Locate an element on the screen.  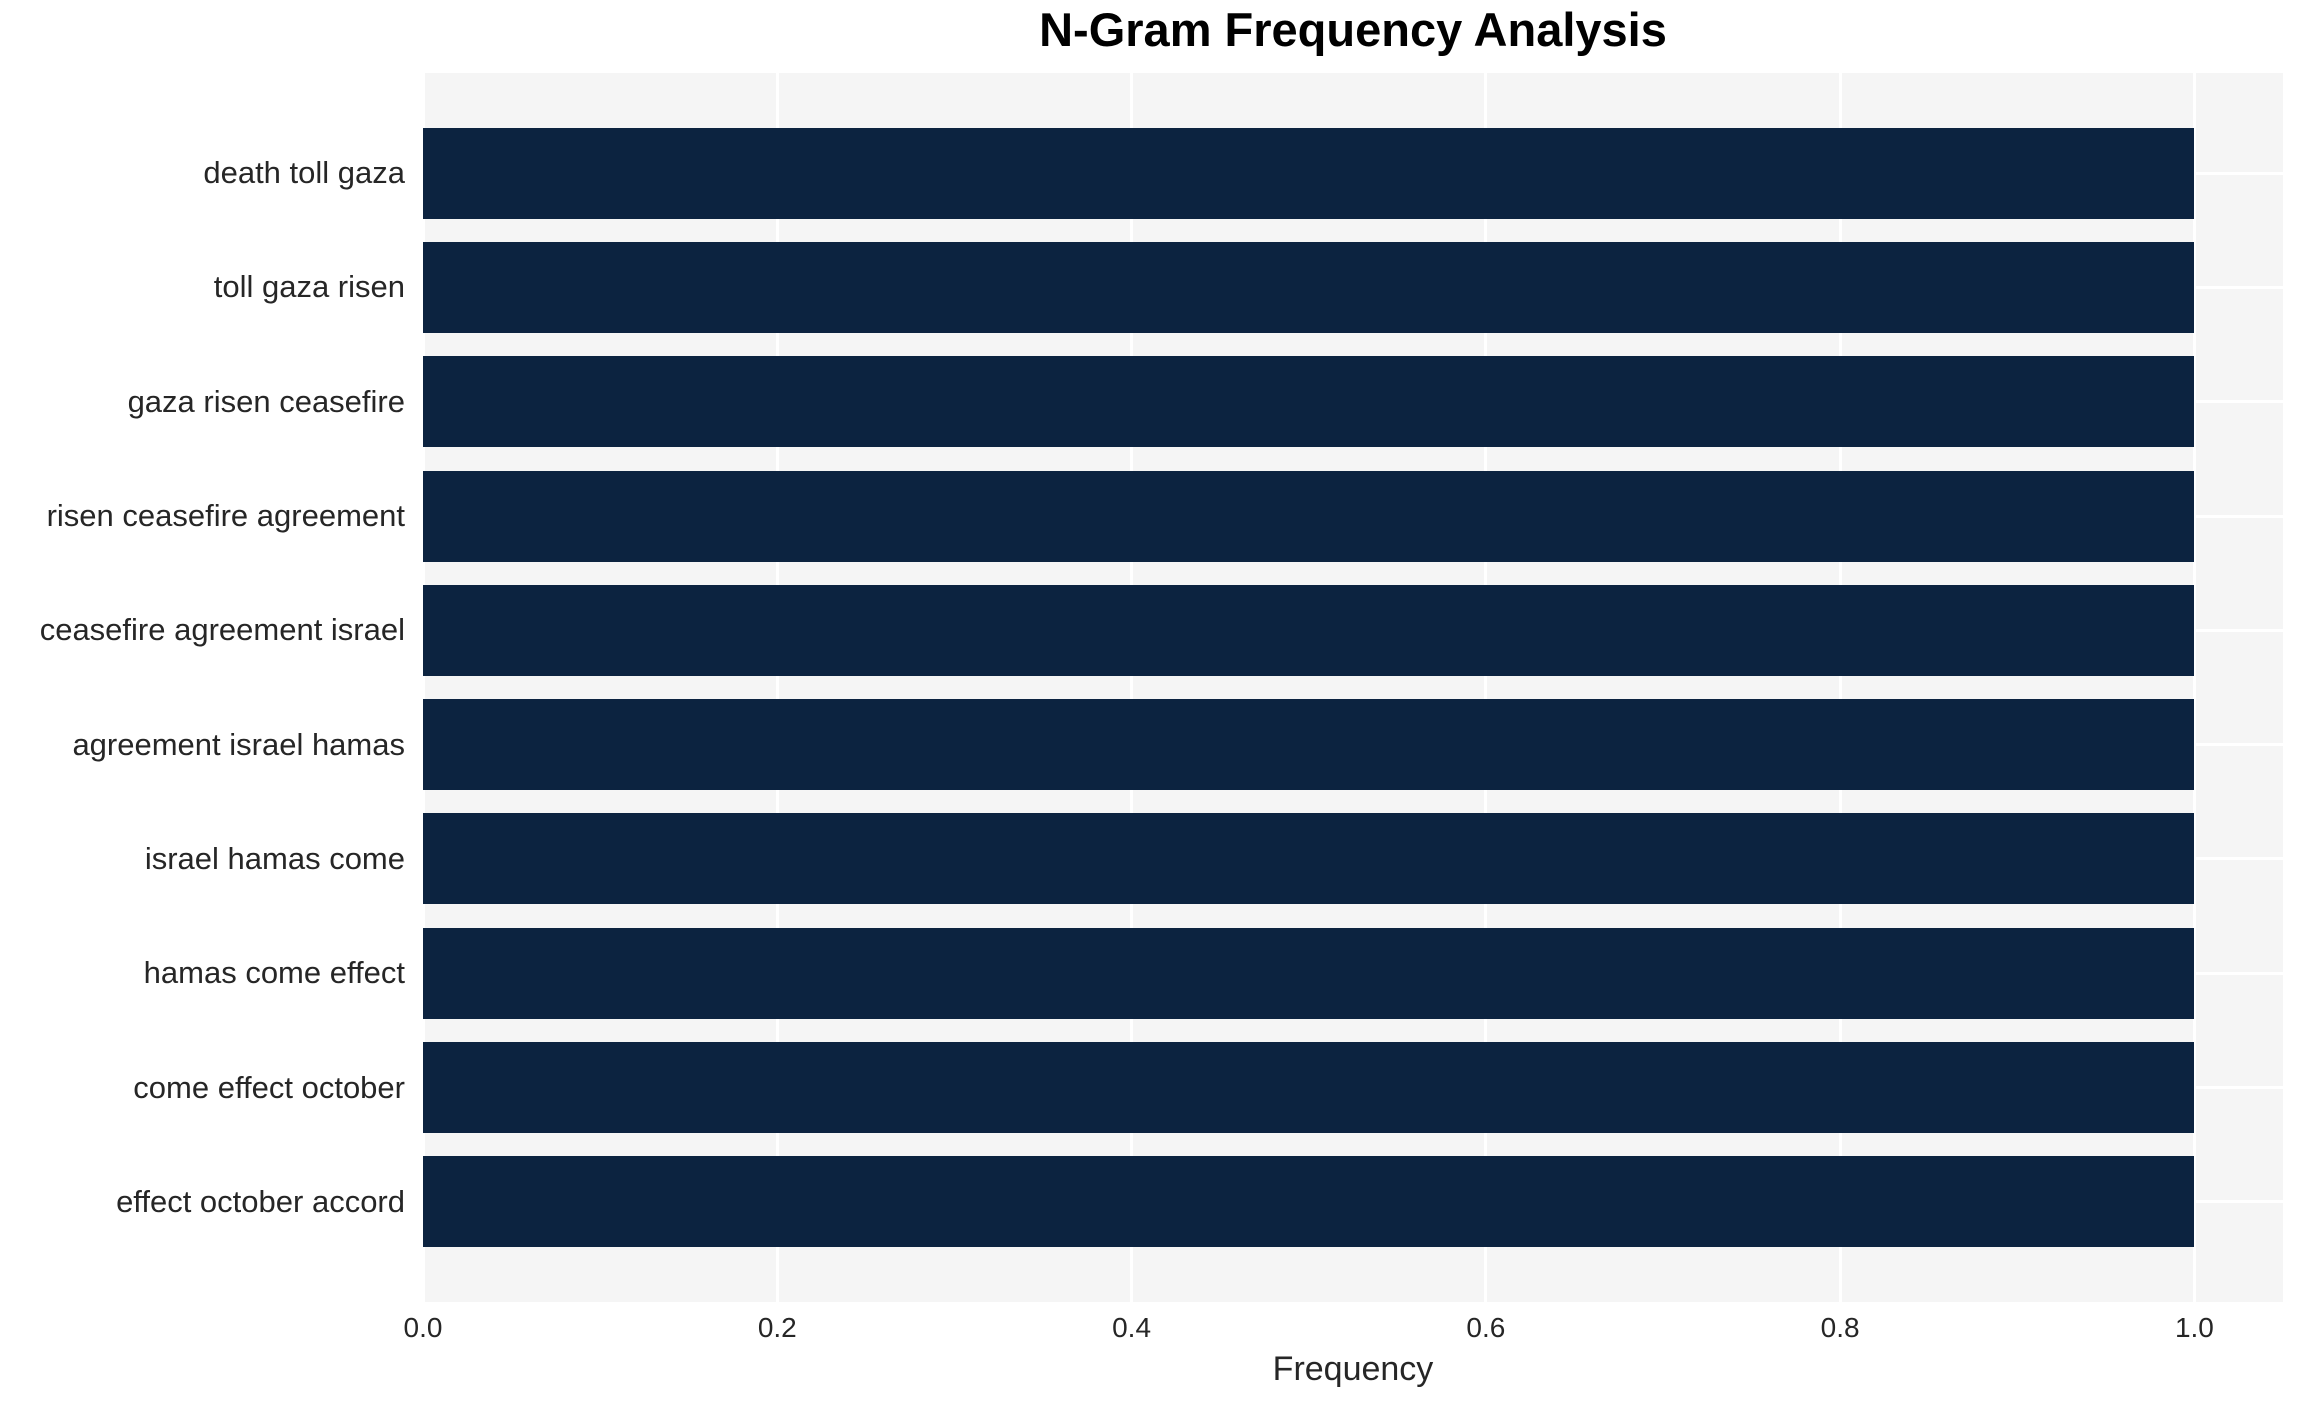
bar-come-effect-october is located at coordinates (1309, 1088).